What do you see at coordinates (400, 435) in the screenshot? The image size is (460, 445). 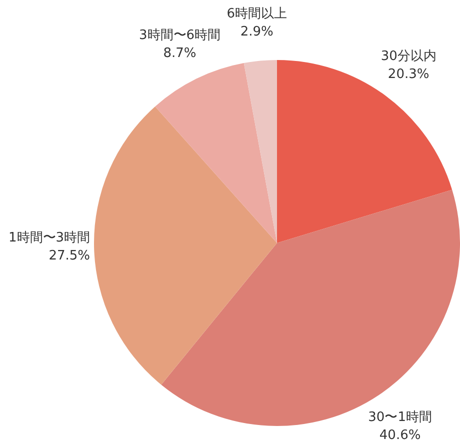 I see `data-label: 40.6%` at bounding box center [400, 435].